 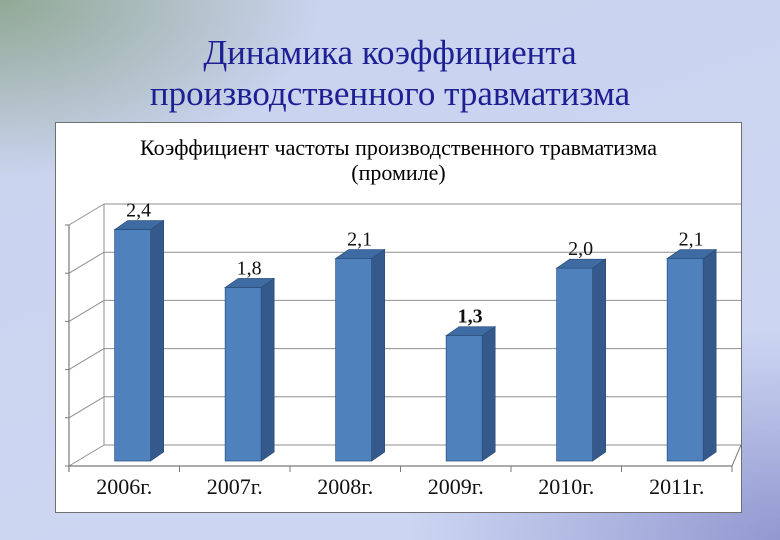 What do you see at coordinates (249, 268) in the screenshot?
I see `value-label: 1,8` at bounding box center [249, 268].